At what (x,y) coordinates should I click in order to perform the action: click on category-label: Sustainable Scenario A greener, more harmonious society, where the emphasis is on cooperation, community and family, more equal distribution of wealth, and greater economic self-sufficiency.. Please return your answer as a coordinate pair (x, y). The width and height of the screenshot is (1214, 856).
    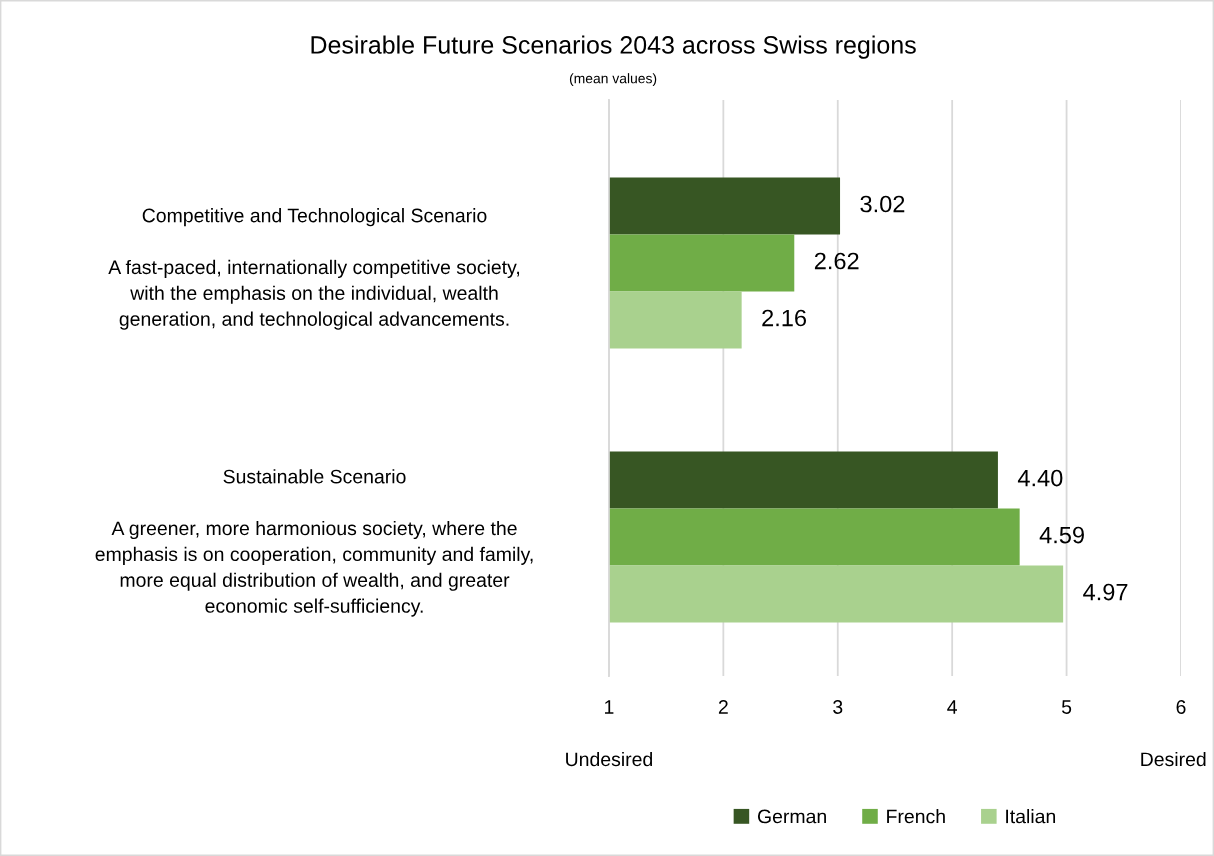
    Looking at the image, I should click on (314, 543).